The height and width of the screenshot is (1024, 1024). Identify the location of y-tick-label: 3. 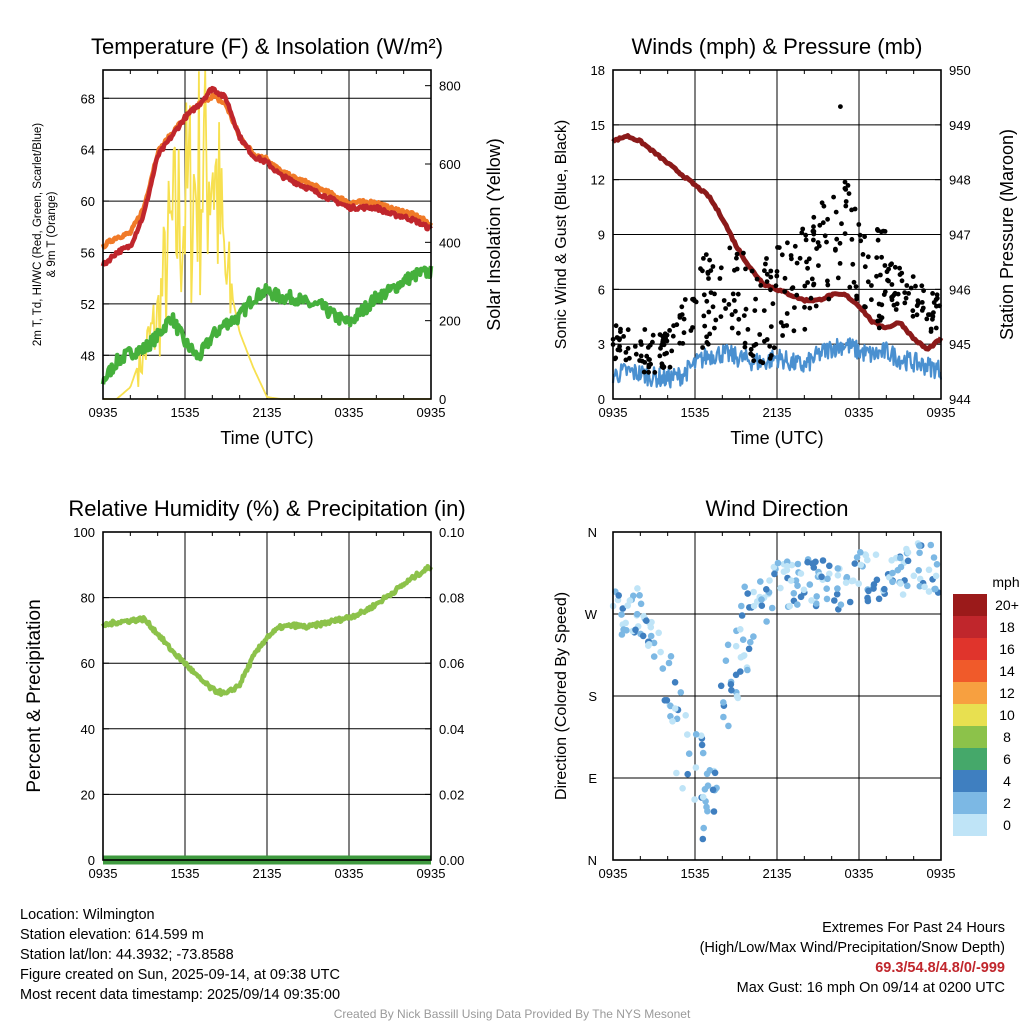
(601, 344).